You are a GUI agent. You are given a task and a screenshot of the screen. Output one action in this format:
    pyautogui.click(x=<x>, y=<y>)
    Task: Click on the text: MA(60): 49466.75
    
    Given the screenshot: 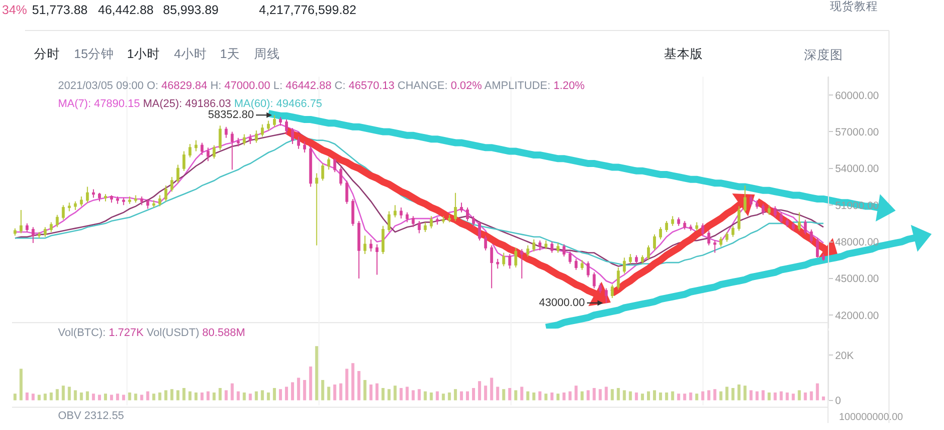 What is the action you would take?
    pyautogui.click(x=278, y=104)
    